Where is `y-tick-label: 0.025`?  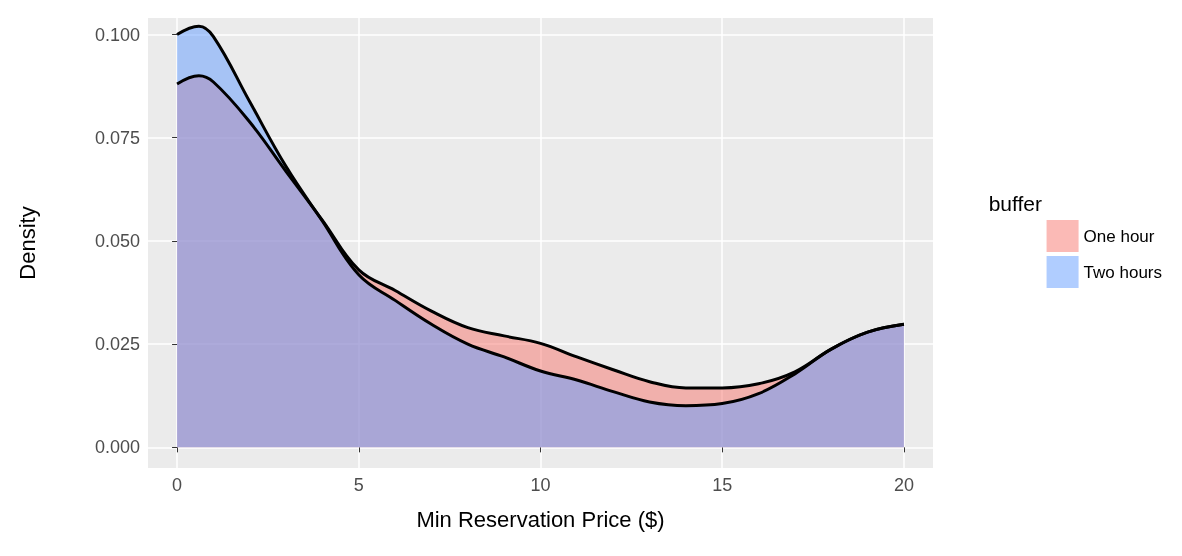 y-tick-label: 0.025 is located at coordinates (117, 344).